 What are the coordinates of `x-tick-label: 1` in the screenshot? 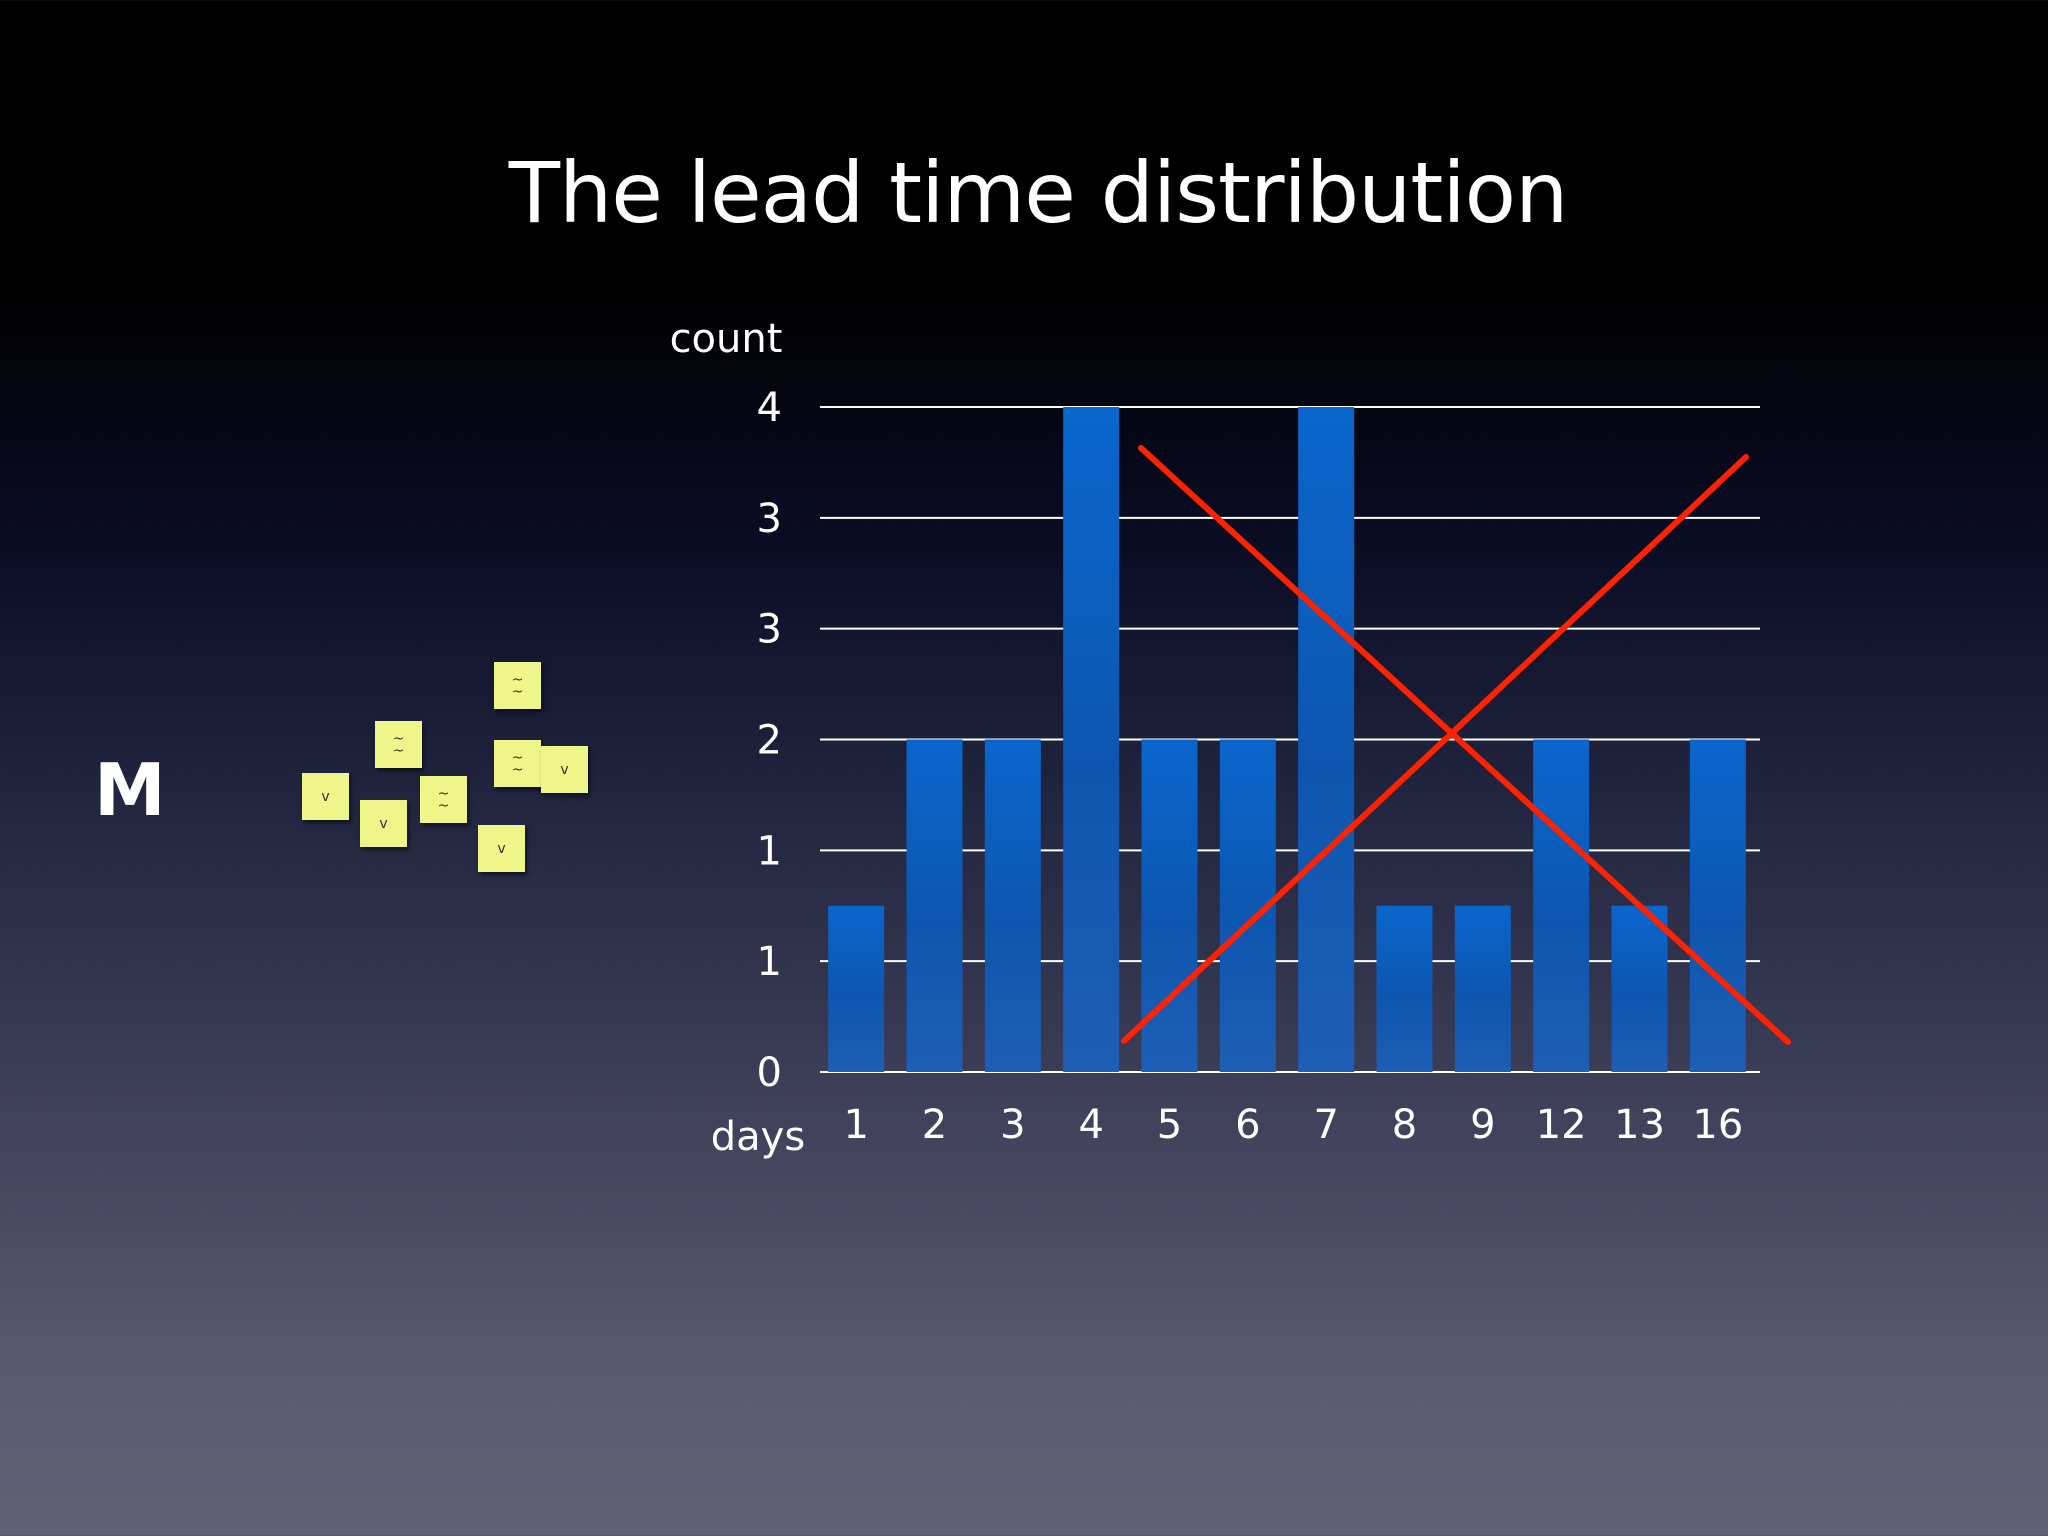 It's located at (855, 1125).